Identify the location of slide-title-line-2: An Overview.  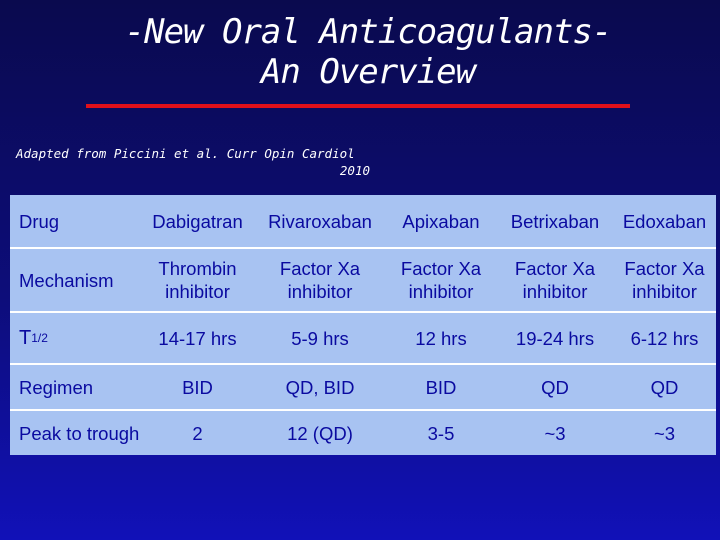
(368, 72).